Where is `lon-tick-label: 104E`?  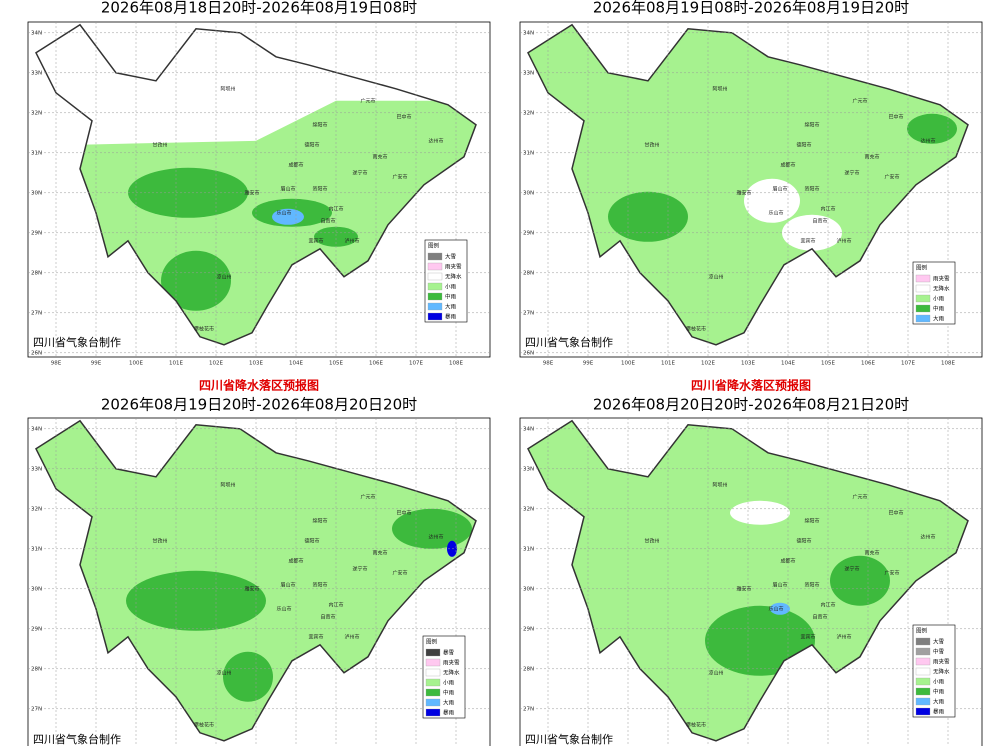
lon-tick-label: 104E is located at coordinates (788, 364).